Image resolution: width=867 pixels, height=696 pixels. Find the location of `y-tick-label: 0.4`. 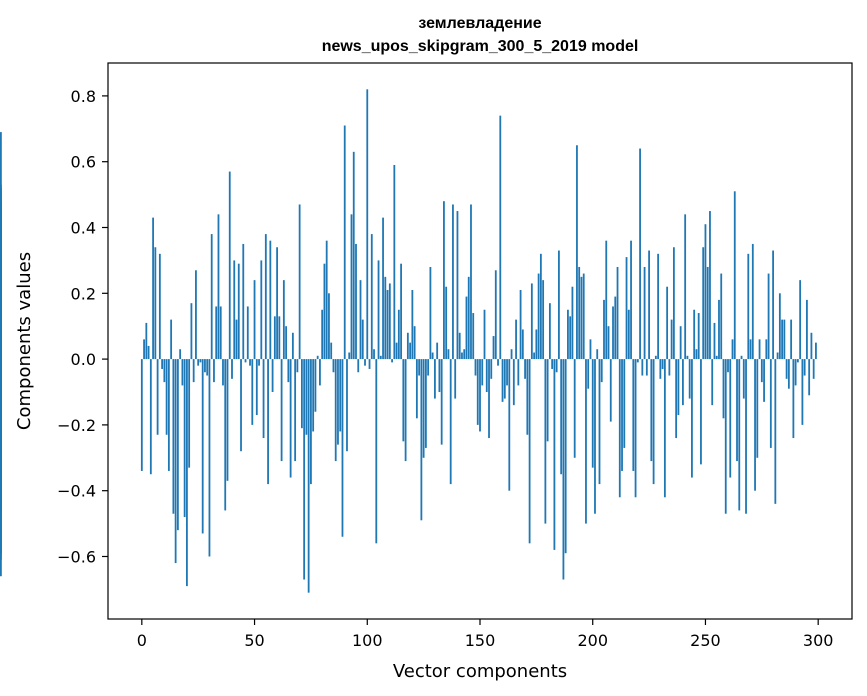

y-tick-label: 0.4 is located at coordinates (83, 227).